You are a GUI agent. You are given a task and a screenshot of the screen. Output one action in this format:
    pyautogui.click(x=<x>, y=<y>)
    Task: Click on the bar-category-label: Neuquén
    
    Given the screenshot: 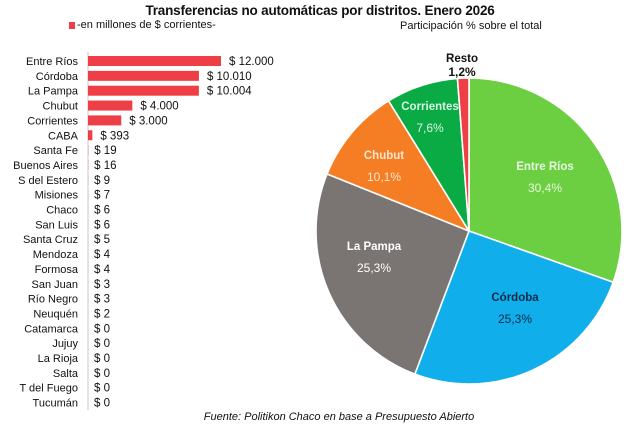 What is the action you would take?
    pyautogui.click(x=55, y=314)
    